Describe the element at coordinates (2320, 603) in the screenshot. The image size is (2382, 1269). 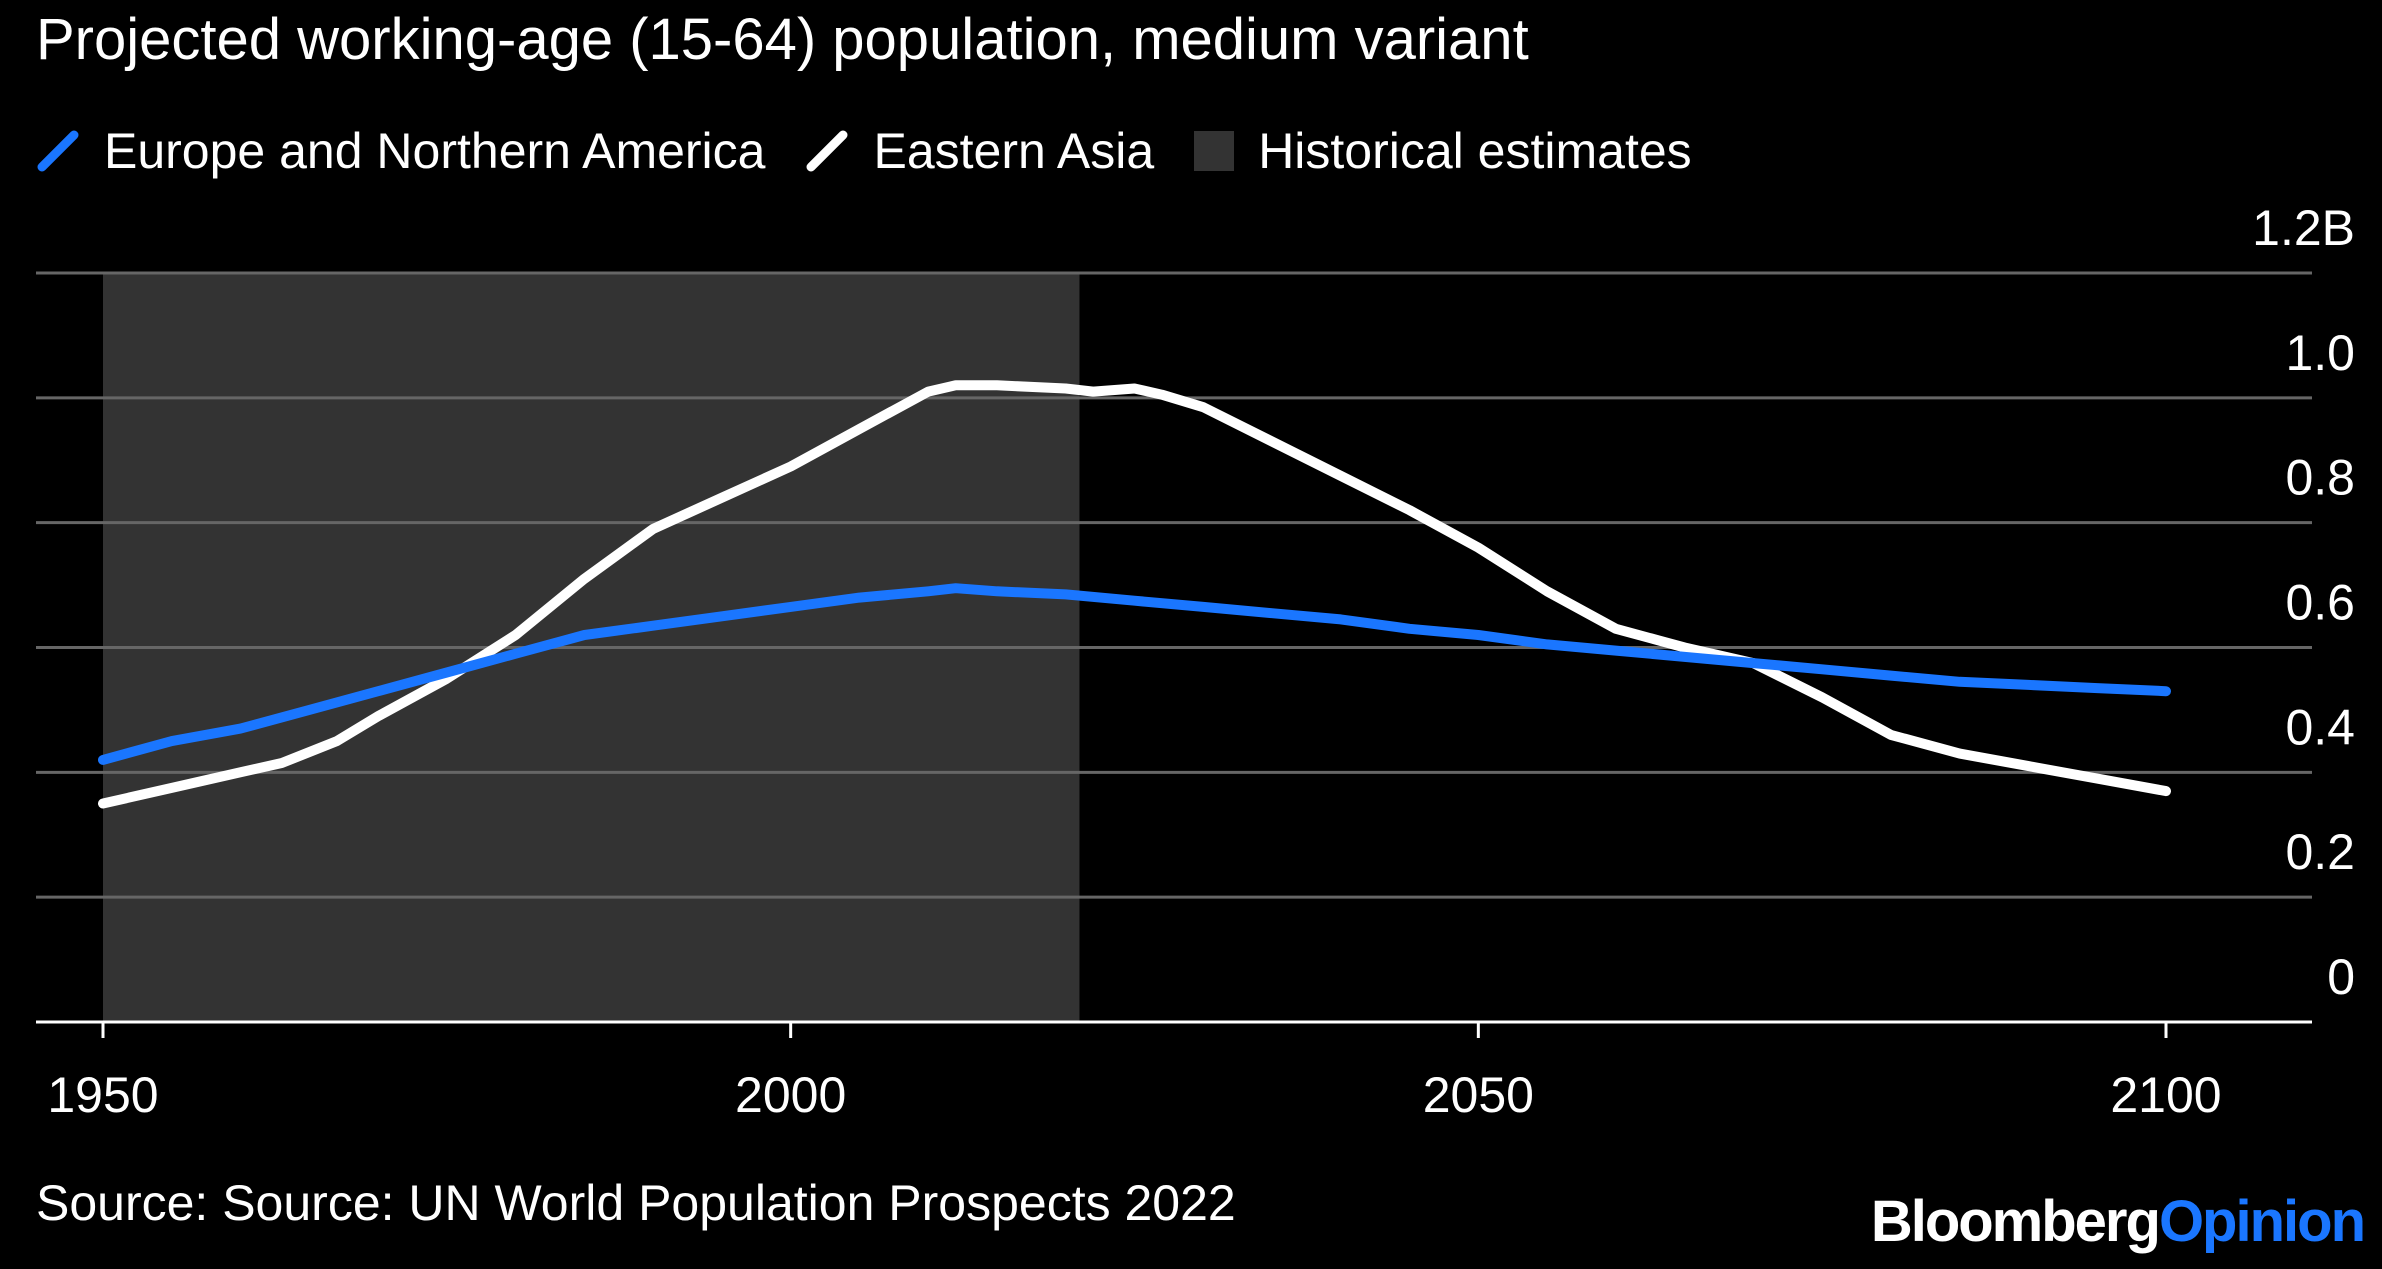
I see `y-tick-label: 0.6` at that location.